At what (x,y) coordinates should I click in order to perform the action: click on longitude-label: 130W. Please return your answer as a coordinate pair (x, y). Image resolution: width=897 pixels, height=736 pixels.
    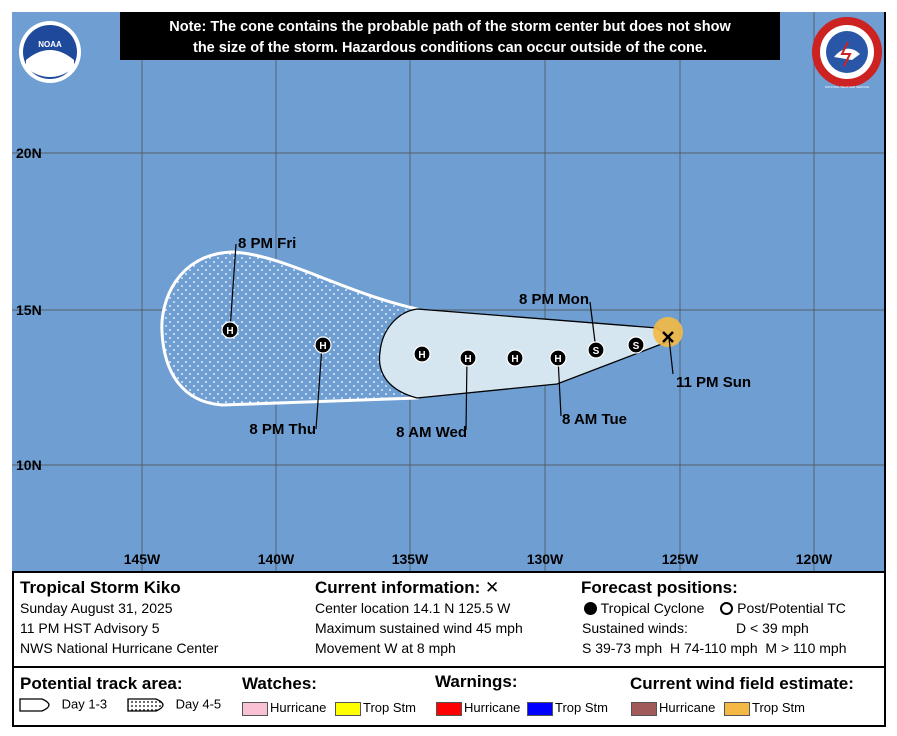
    Looking at the image, I should click on (545, 559).